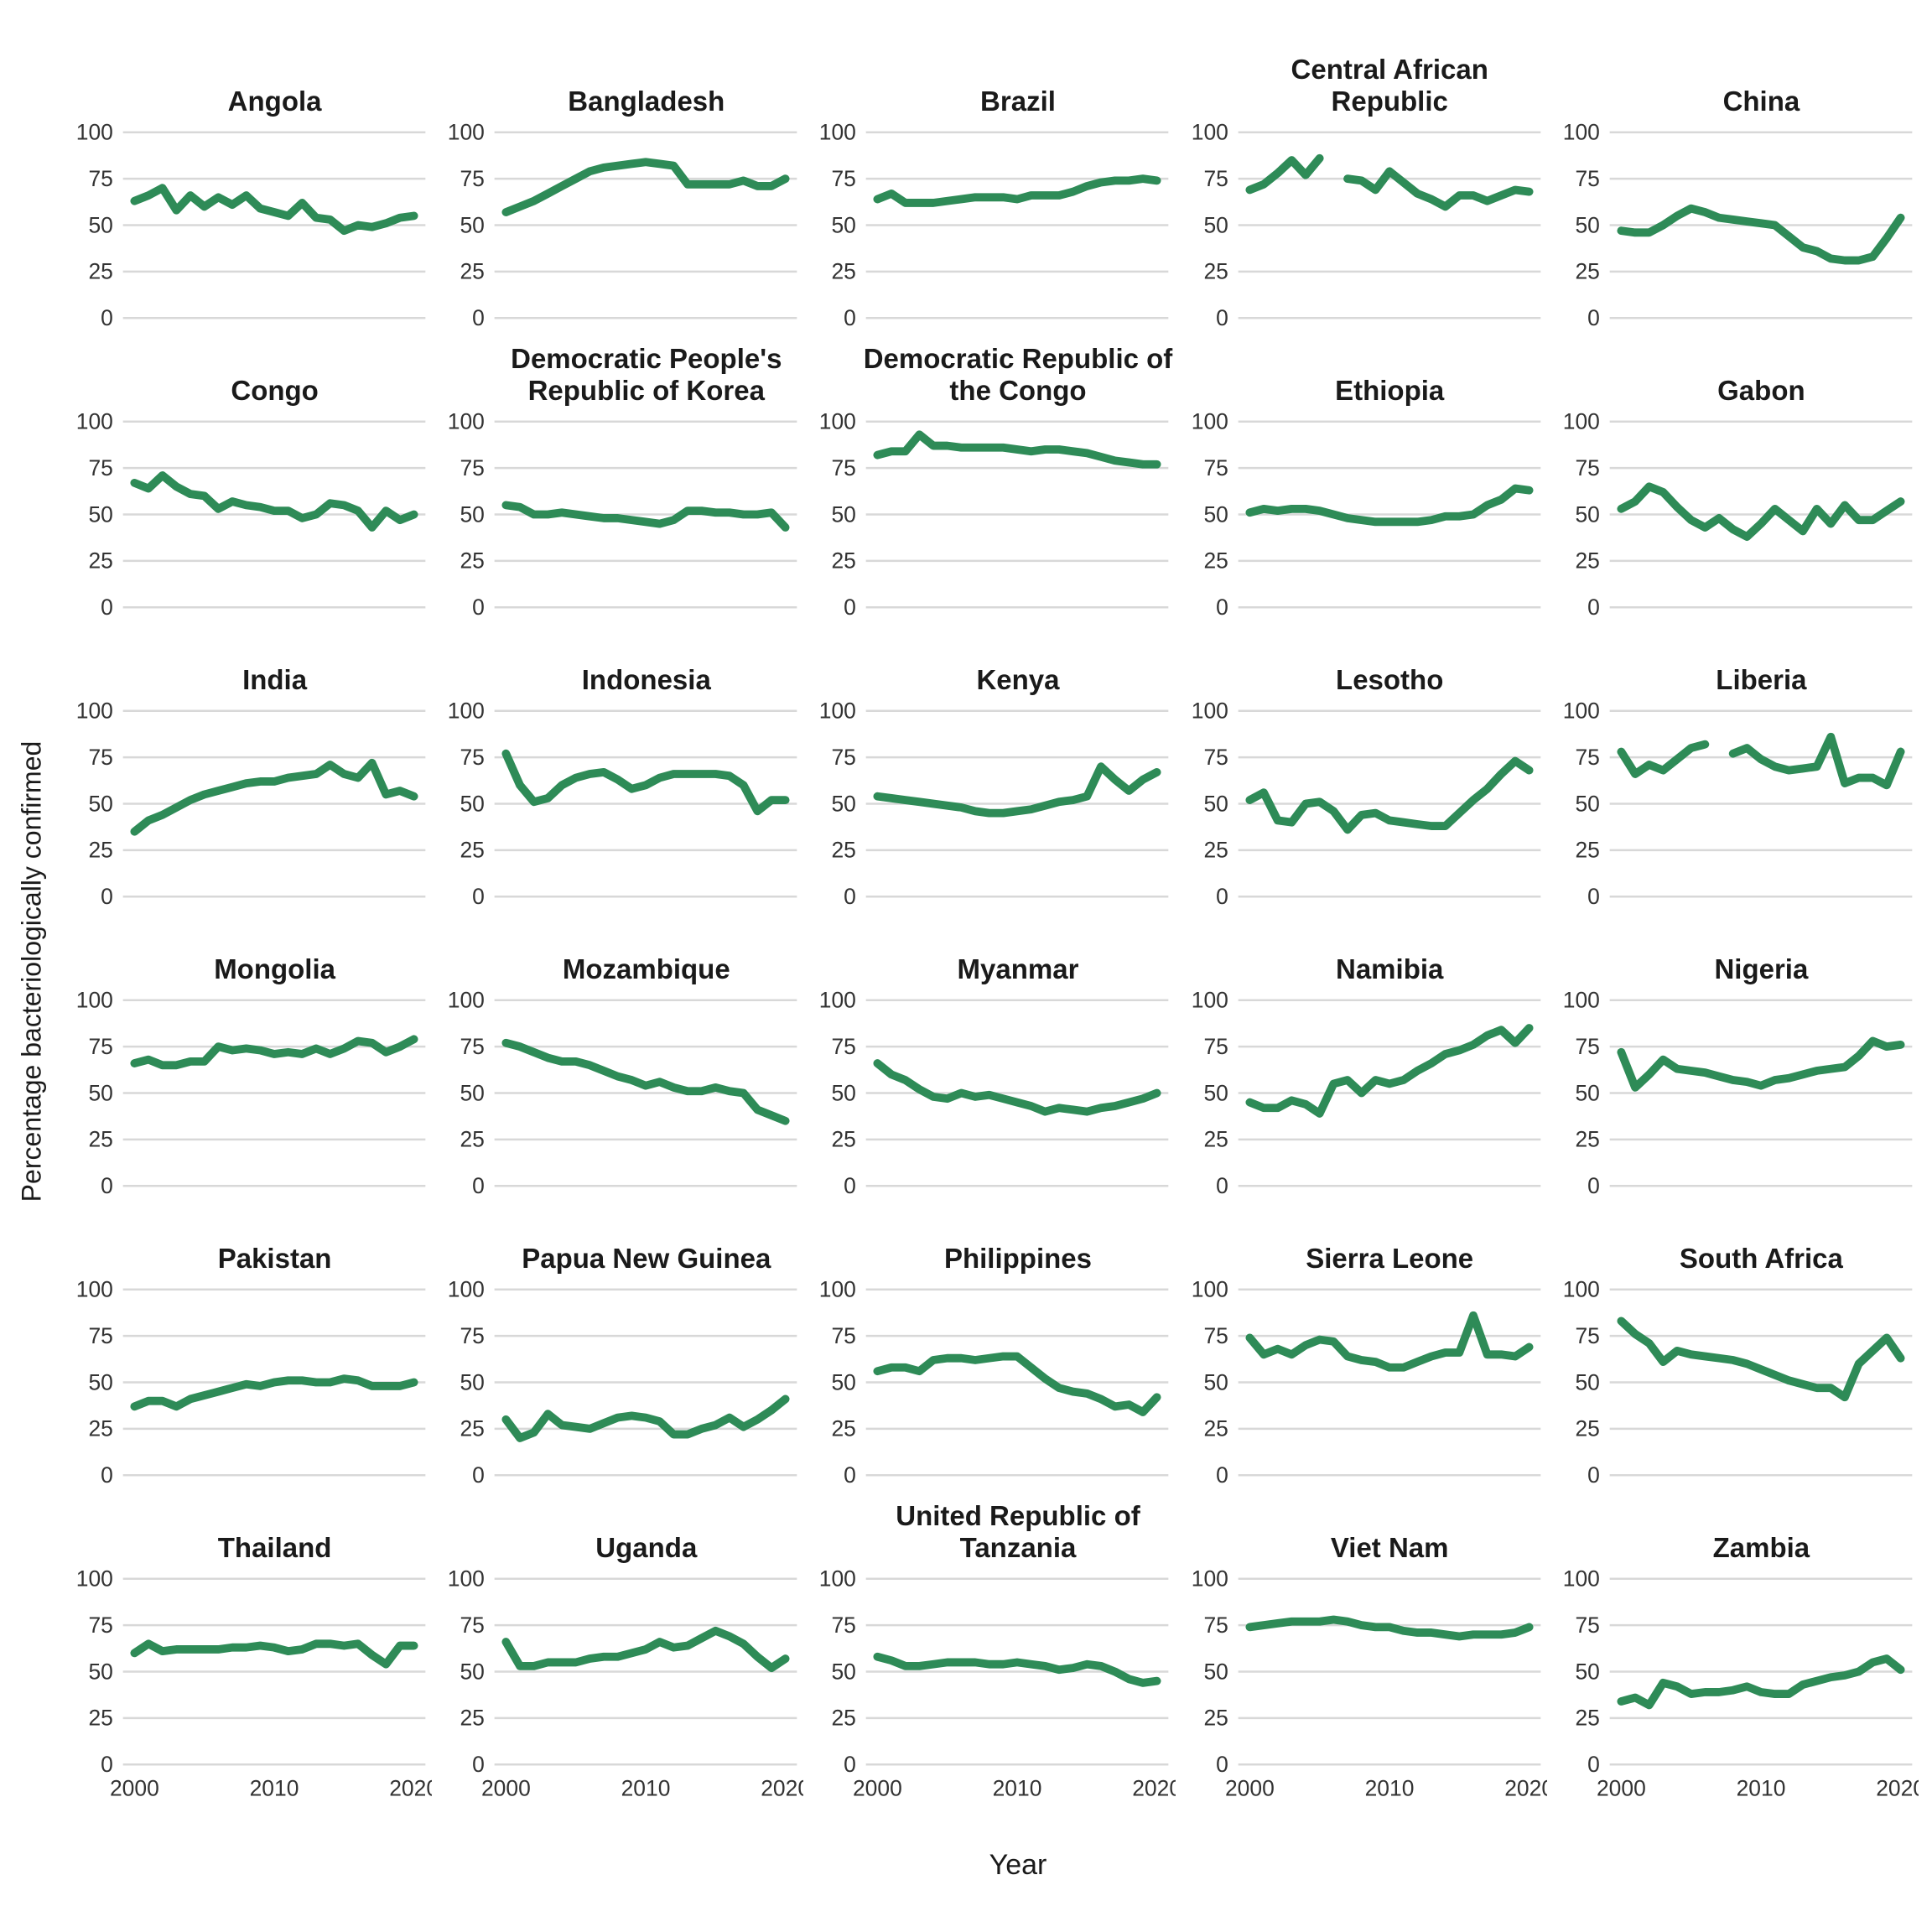 The image size is (1932, 1932). I want to click on facet-papua-new-guinea: Papua New Guinea 0 25 50 75 100, so click(621, 1346).